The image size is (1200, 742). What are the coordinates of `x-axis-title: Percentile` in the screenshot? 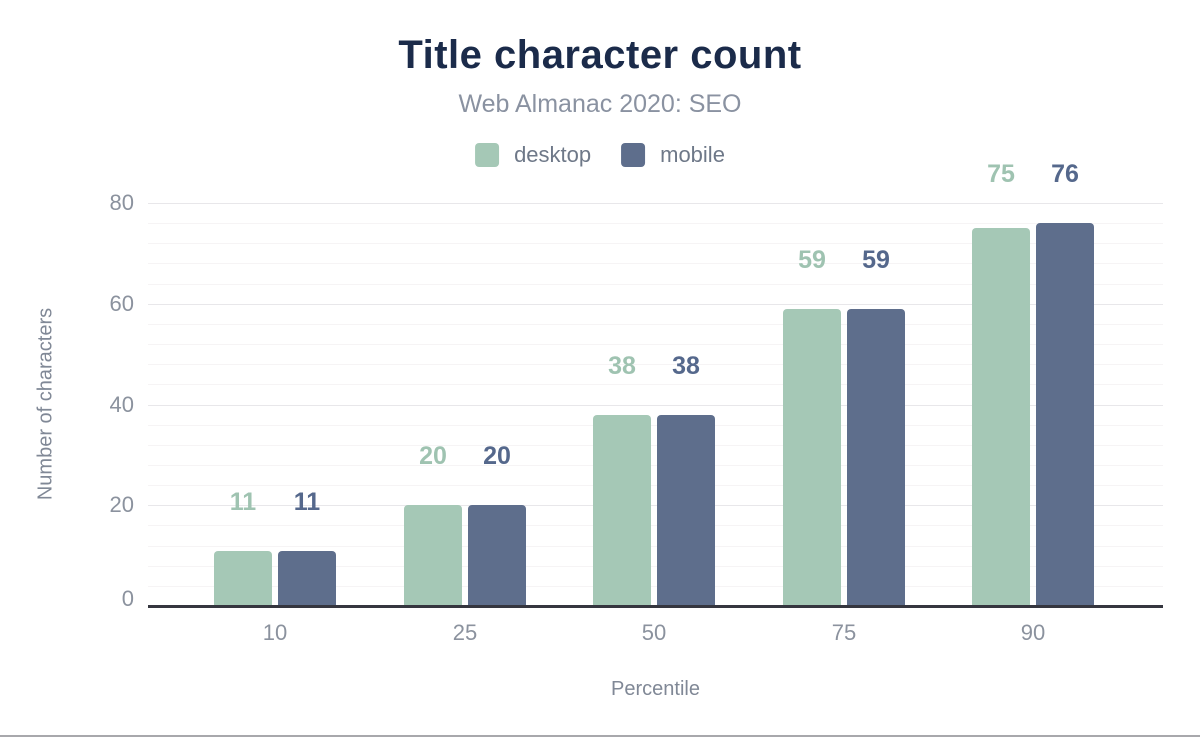 It's located at (655, 689).